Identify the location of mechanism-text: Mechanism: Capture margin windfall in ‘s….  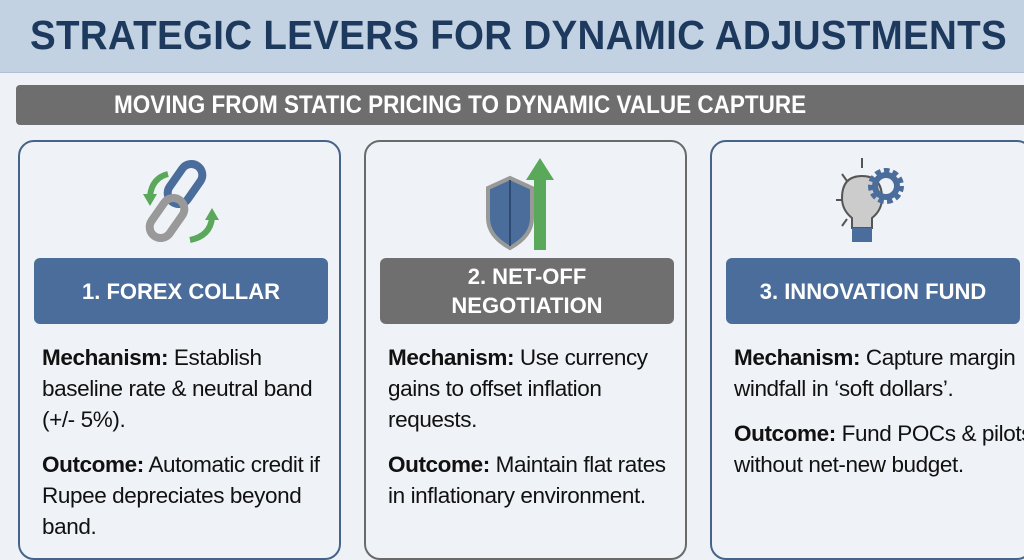
(875, 373).